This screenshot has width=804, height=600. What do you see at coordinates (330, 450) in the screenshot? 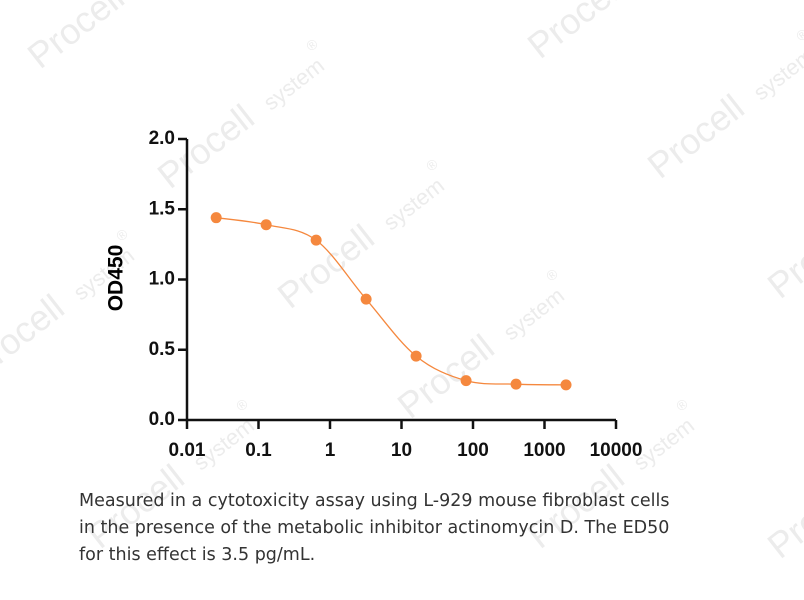
I see `x-tick-label: 1` at bounding box center [330, 450].